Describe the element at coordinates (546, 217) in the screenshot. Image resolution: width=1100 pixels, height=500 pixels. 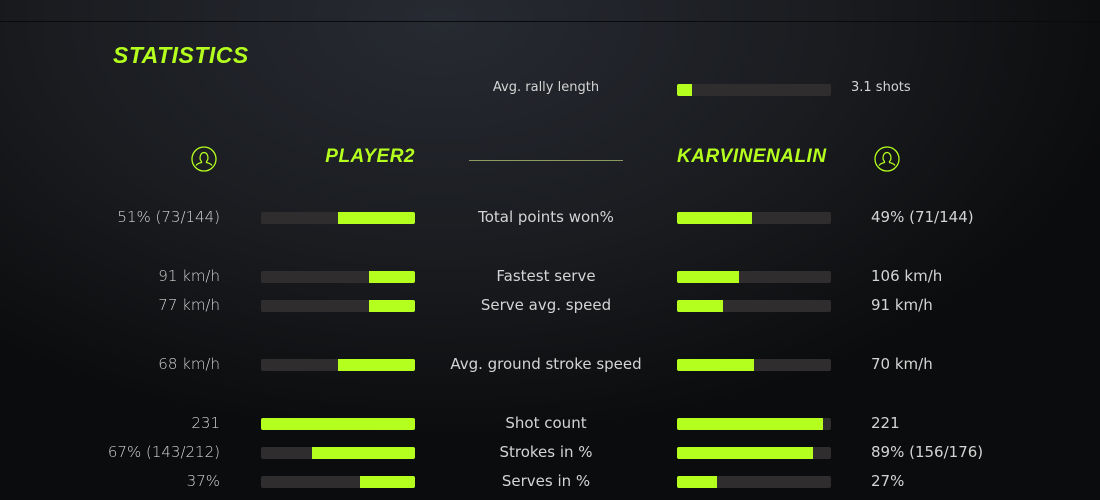
I see `stat-label: Total points won%` at that location.